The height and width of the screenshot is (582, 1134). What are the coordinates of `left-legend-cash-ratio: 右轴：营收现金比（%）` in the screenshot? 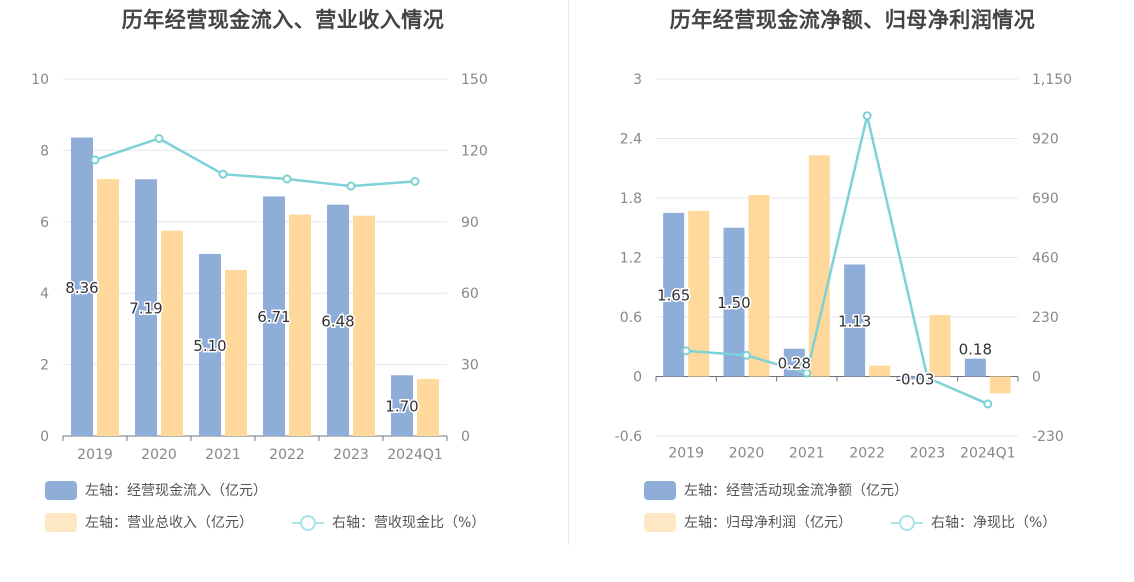 It's located at (388, 522).